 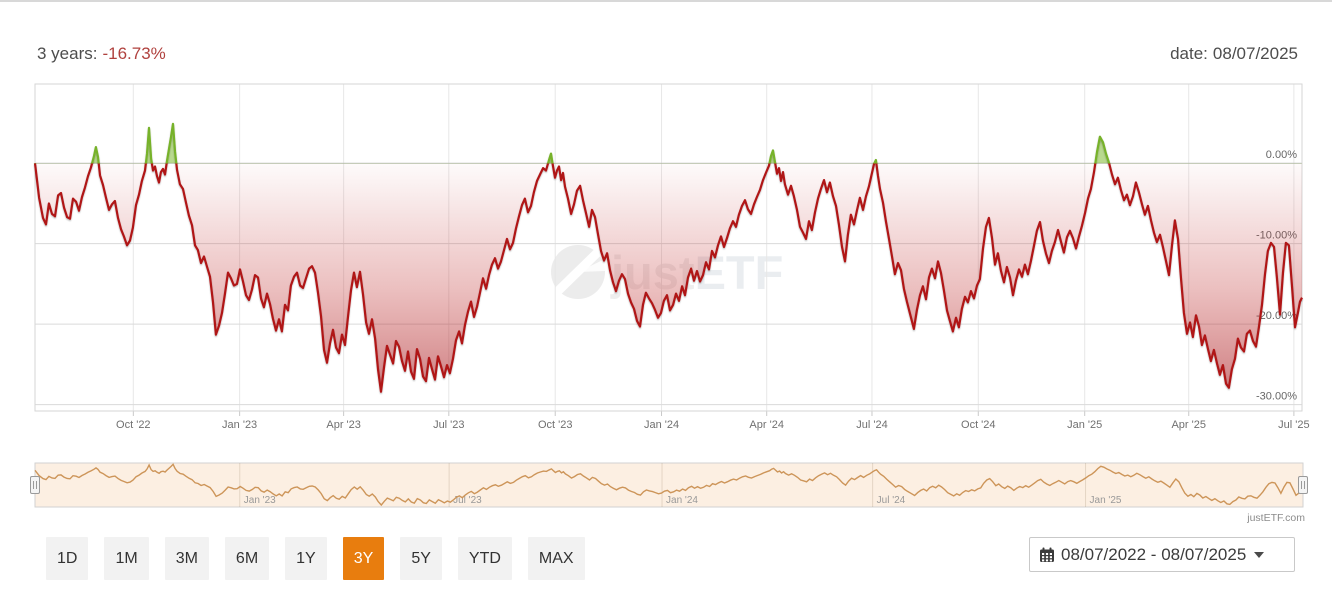 What do you see at coordinates (186, 558) in the screenshot?
I see `range-button-3m: 3M` at bounding box center [186, 558].